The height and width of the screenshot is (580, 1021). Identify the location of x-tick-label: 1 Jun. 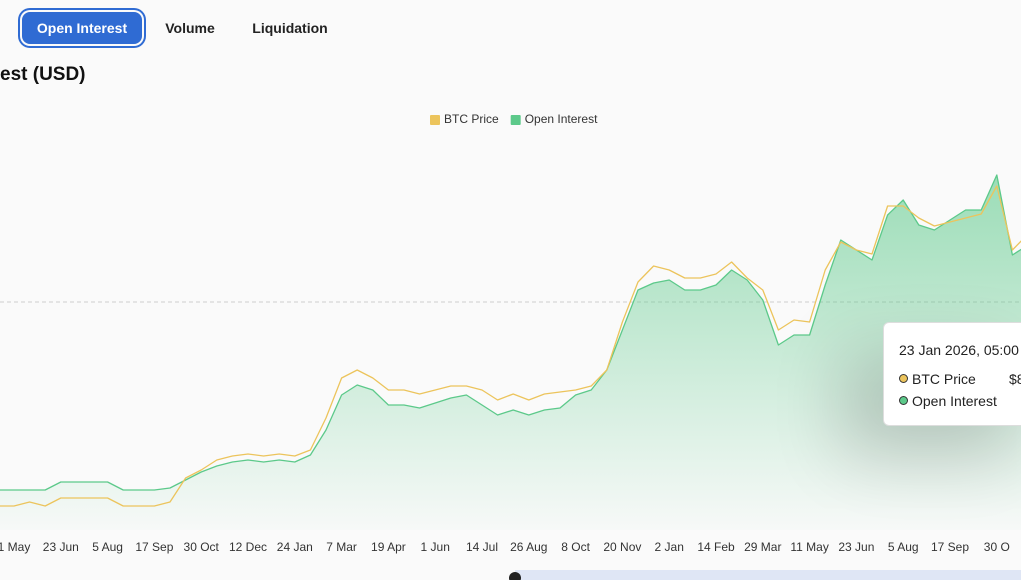
(435, 547).